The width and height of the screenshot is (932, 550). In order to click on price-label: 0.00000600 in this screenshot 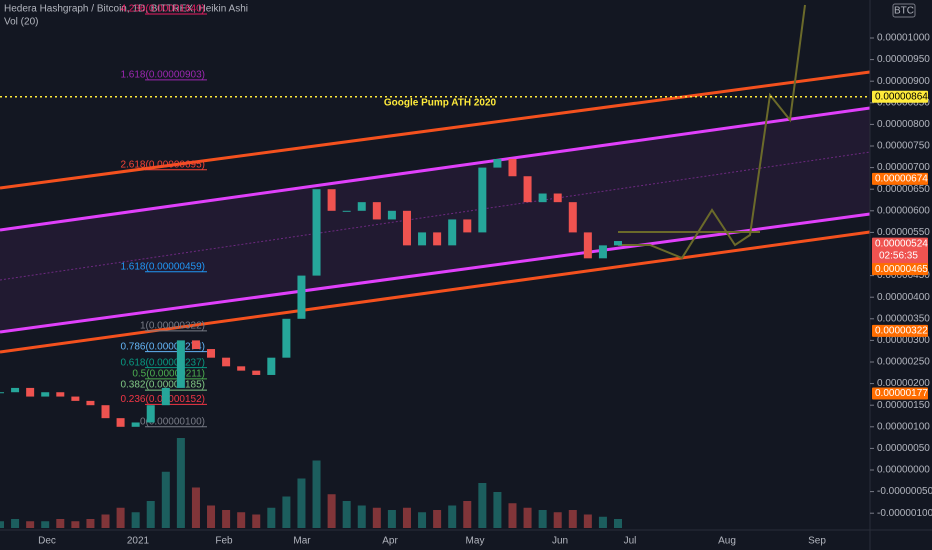, I will do `click(903, 210)`.